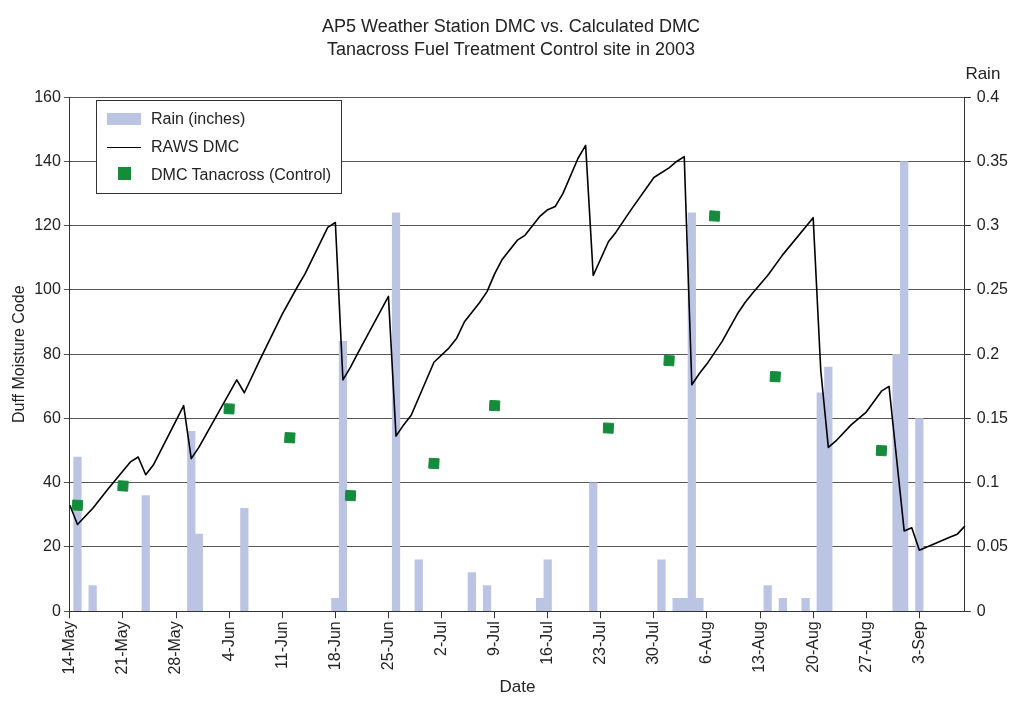 The height and width of the screenshot is (702, 1028). I want to click on x-tick-label: 28-May, so click(175, 648).